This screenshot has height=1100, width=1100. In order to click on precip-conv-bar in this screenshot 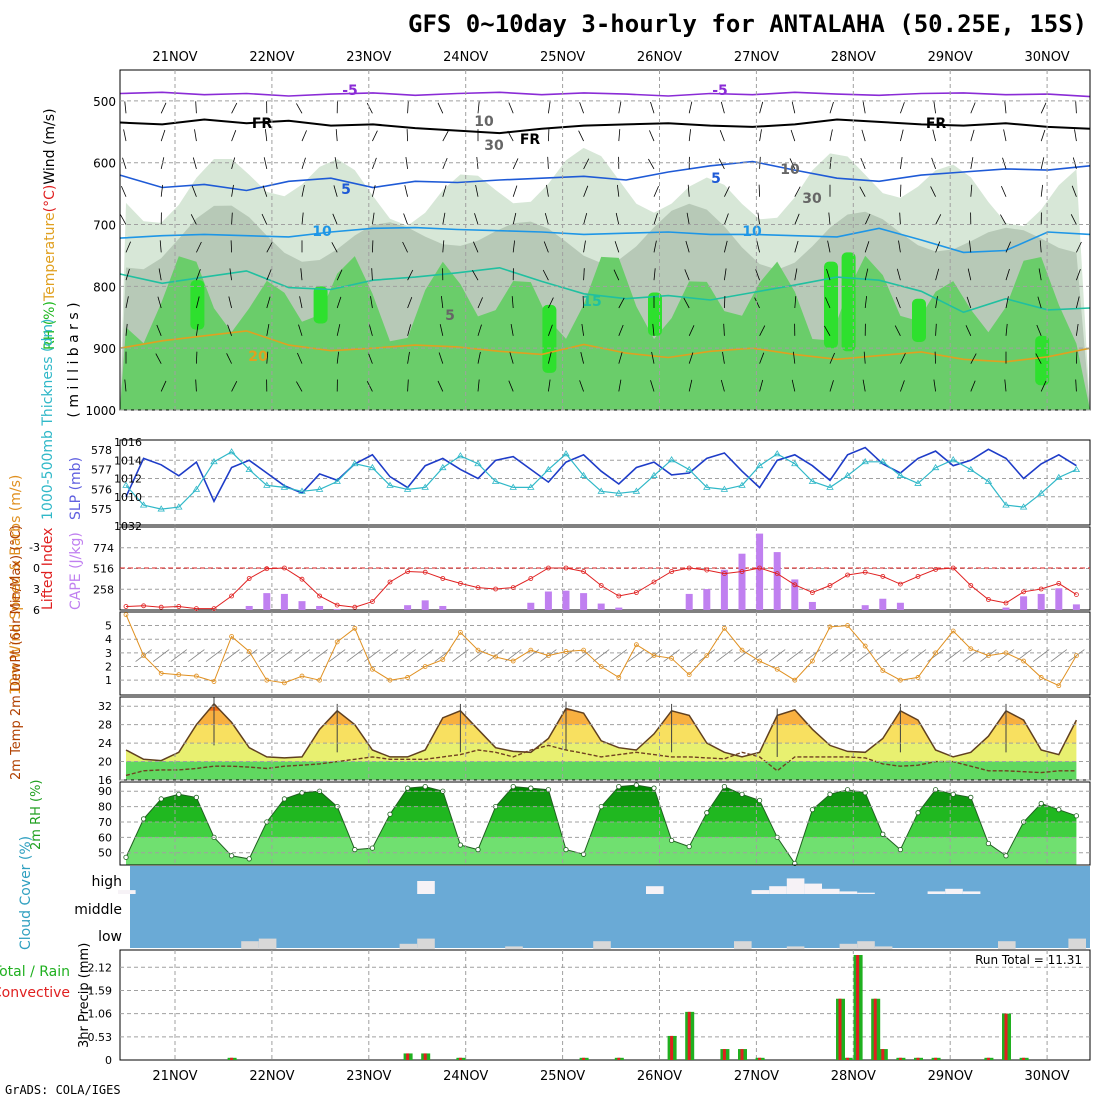, I will do `click(883, 1054)`.